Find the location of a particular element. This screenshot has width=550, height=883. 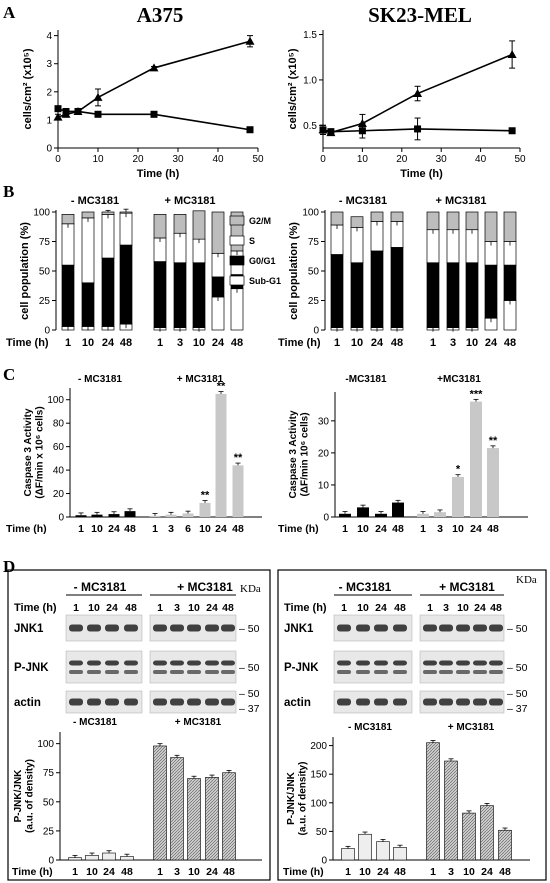

y-tick-label: 200 is located at coordinates (318, 746).